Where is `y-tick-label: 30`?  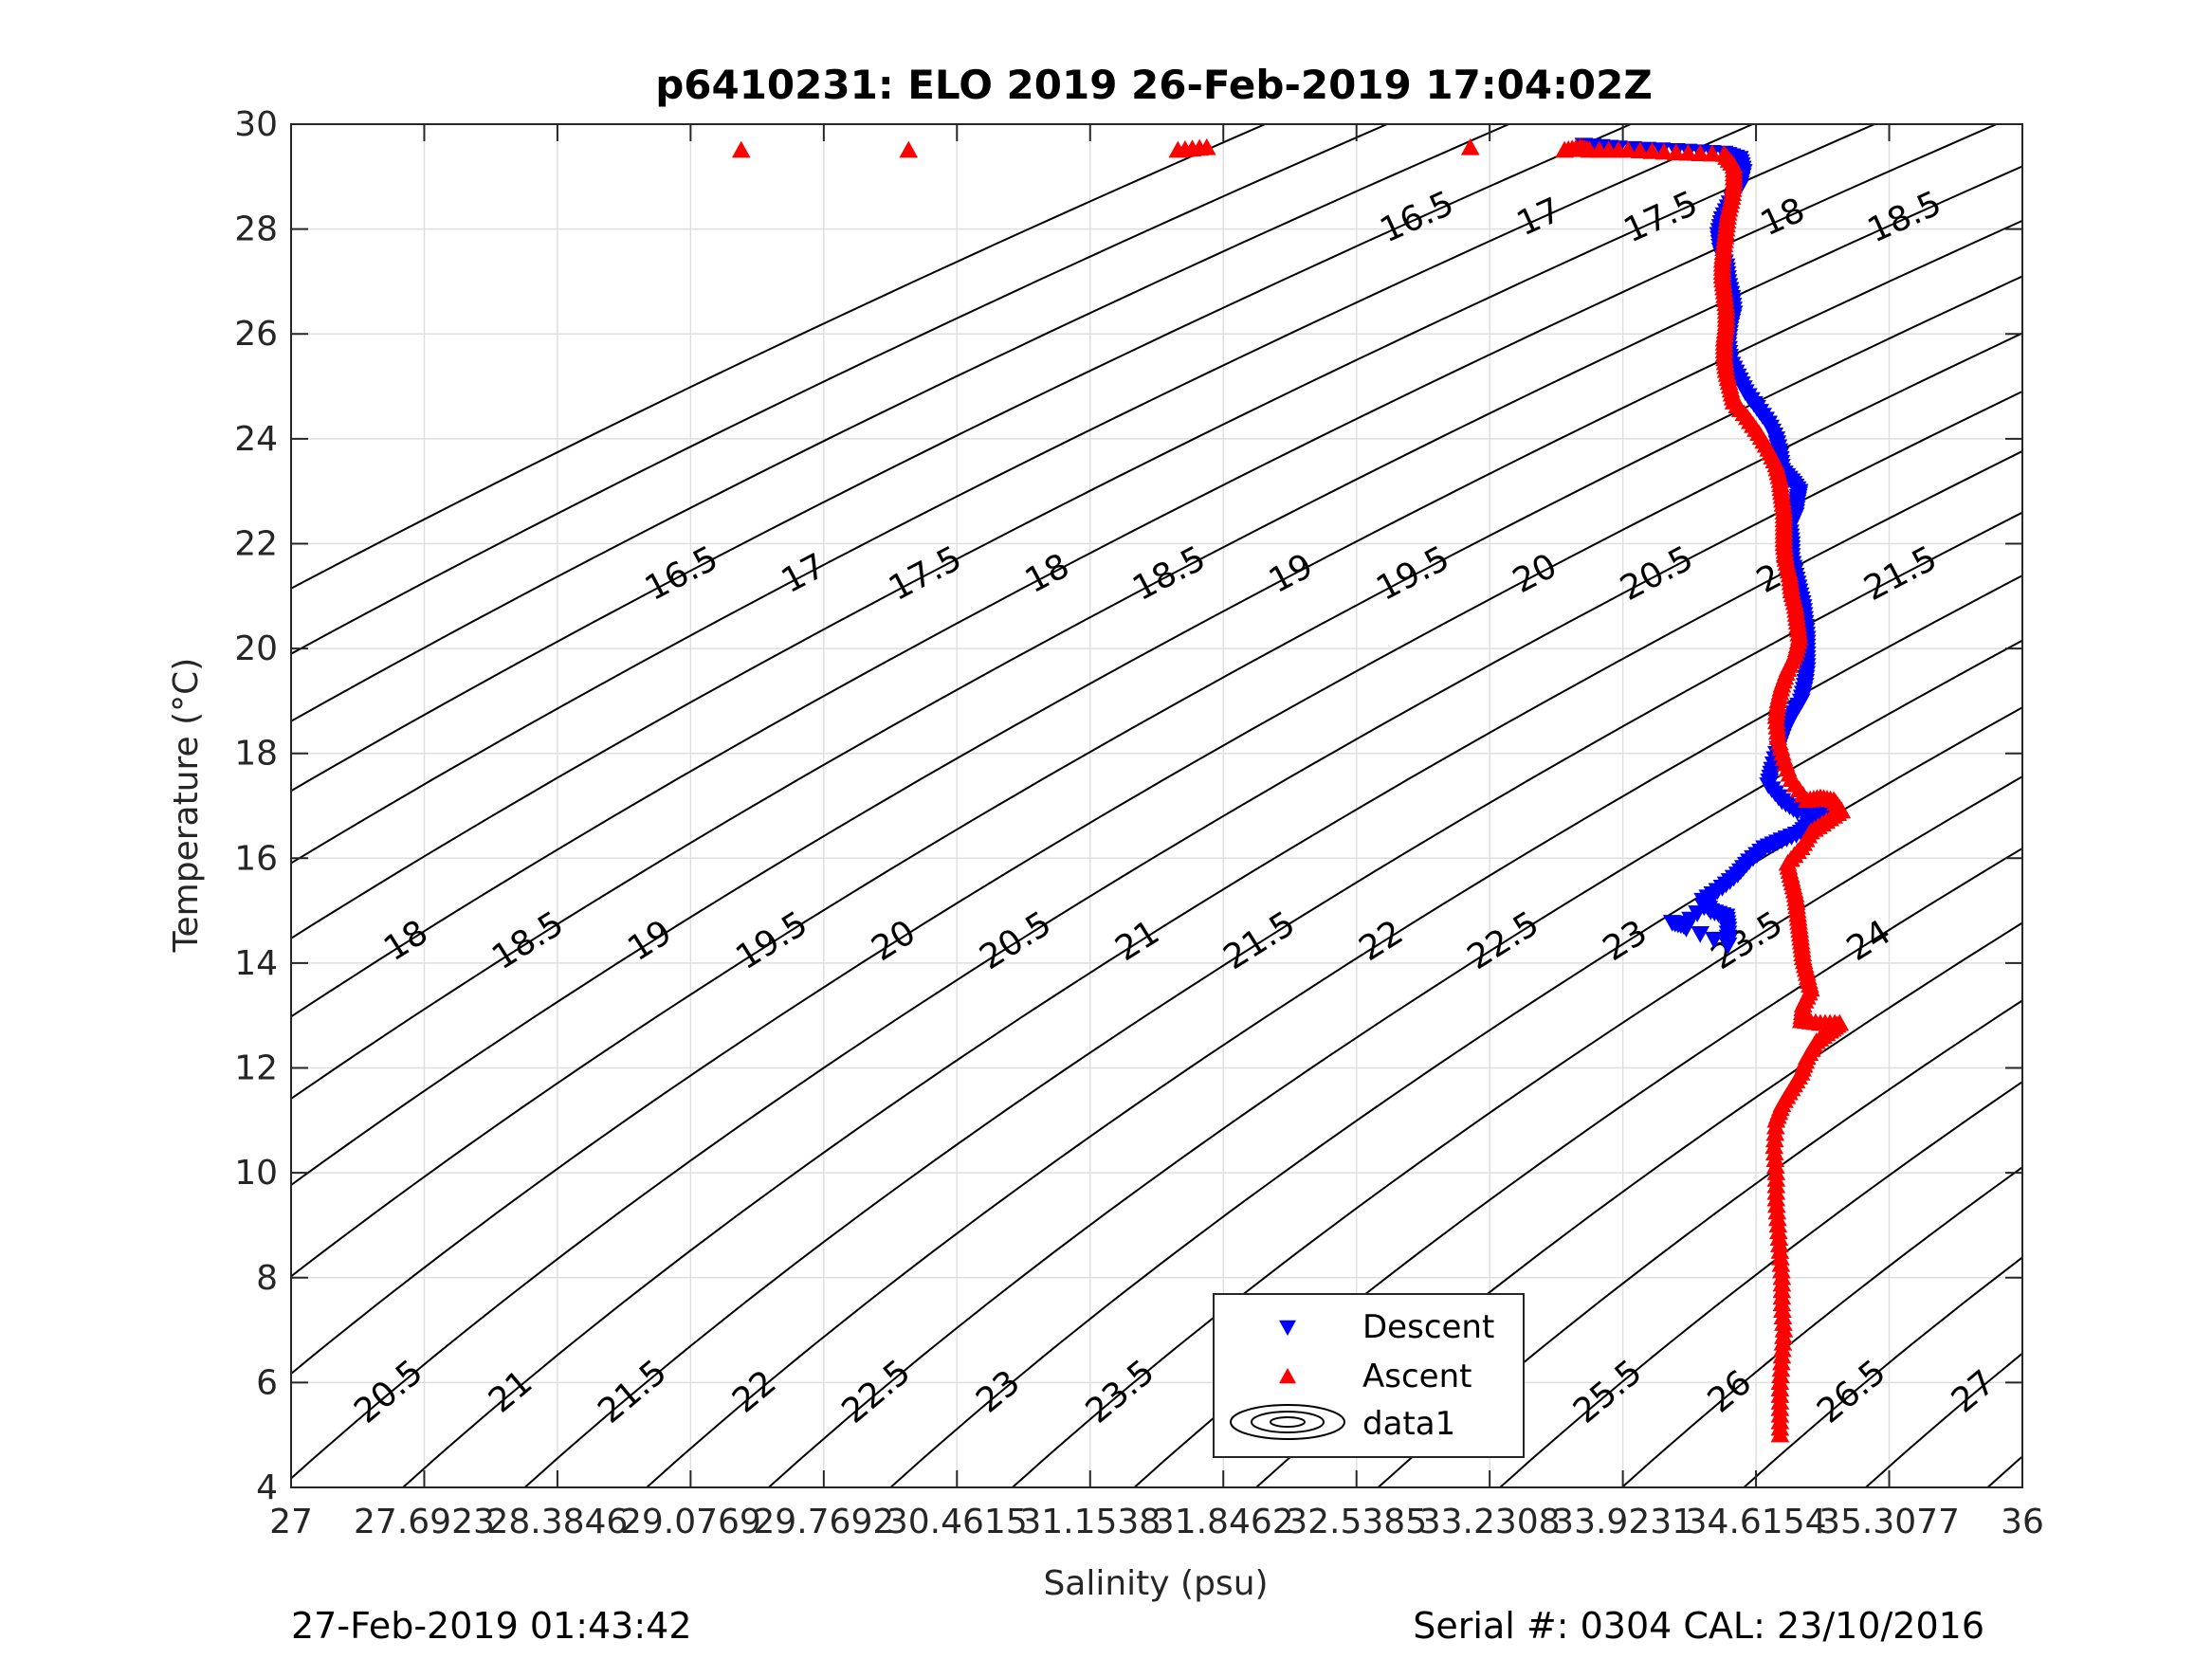 y-tick-label: 30 is located at coordinates (256, 124).